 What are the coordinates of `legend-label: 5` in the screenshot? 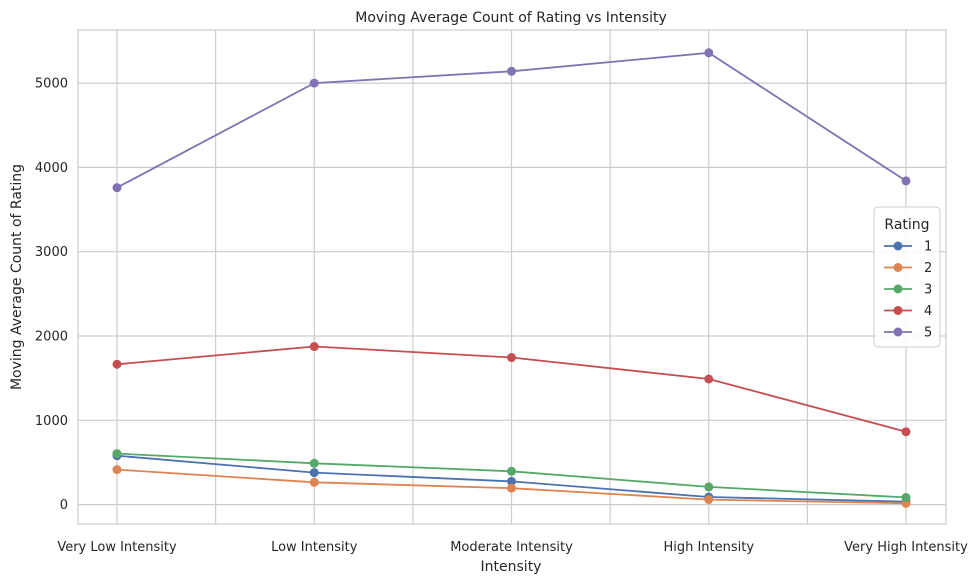 It's located at (928, 333).